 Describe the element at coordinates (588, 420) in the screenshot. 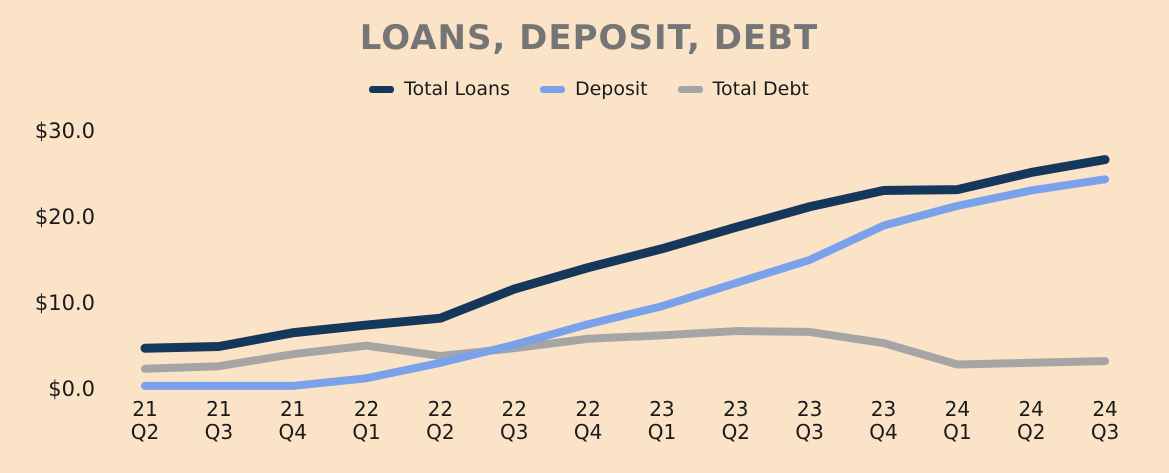

I see `x-tick-label: 22 Q4` at that location.